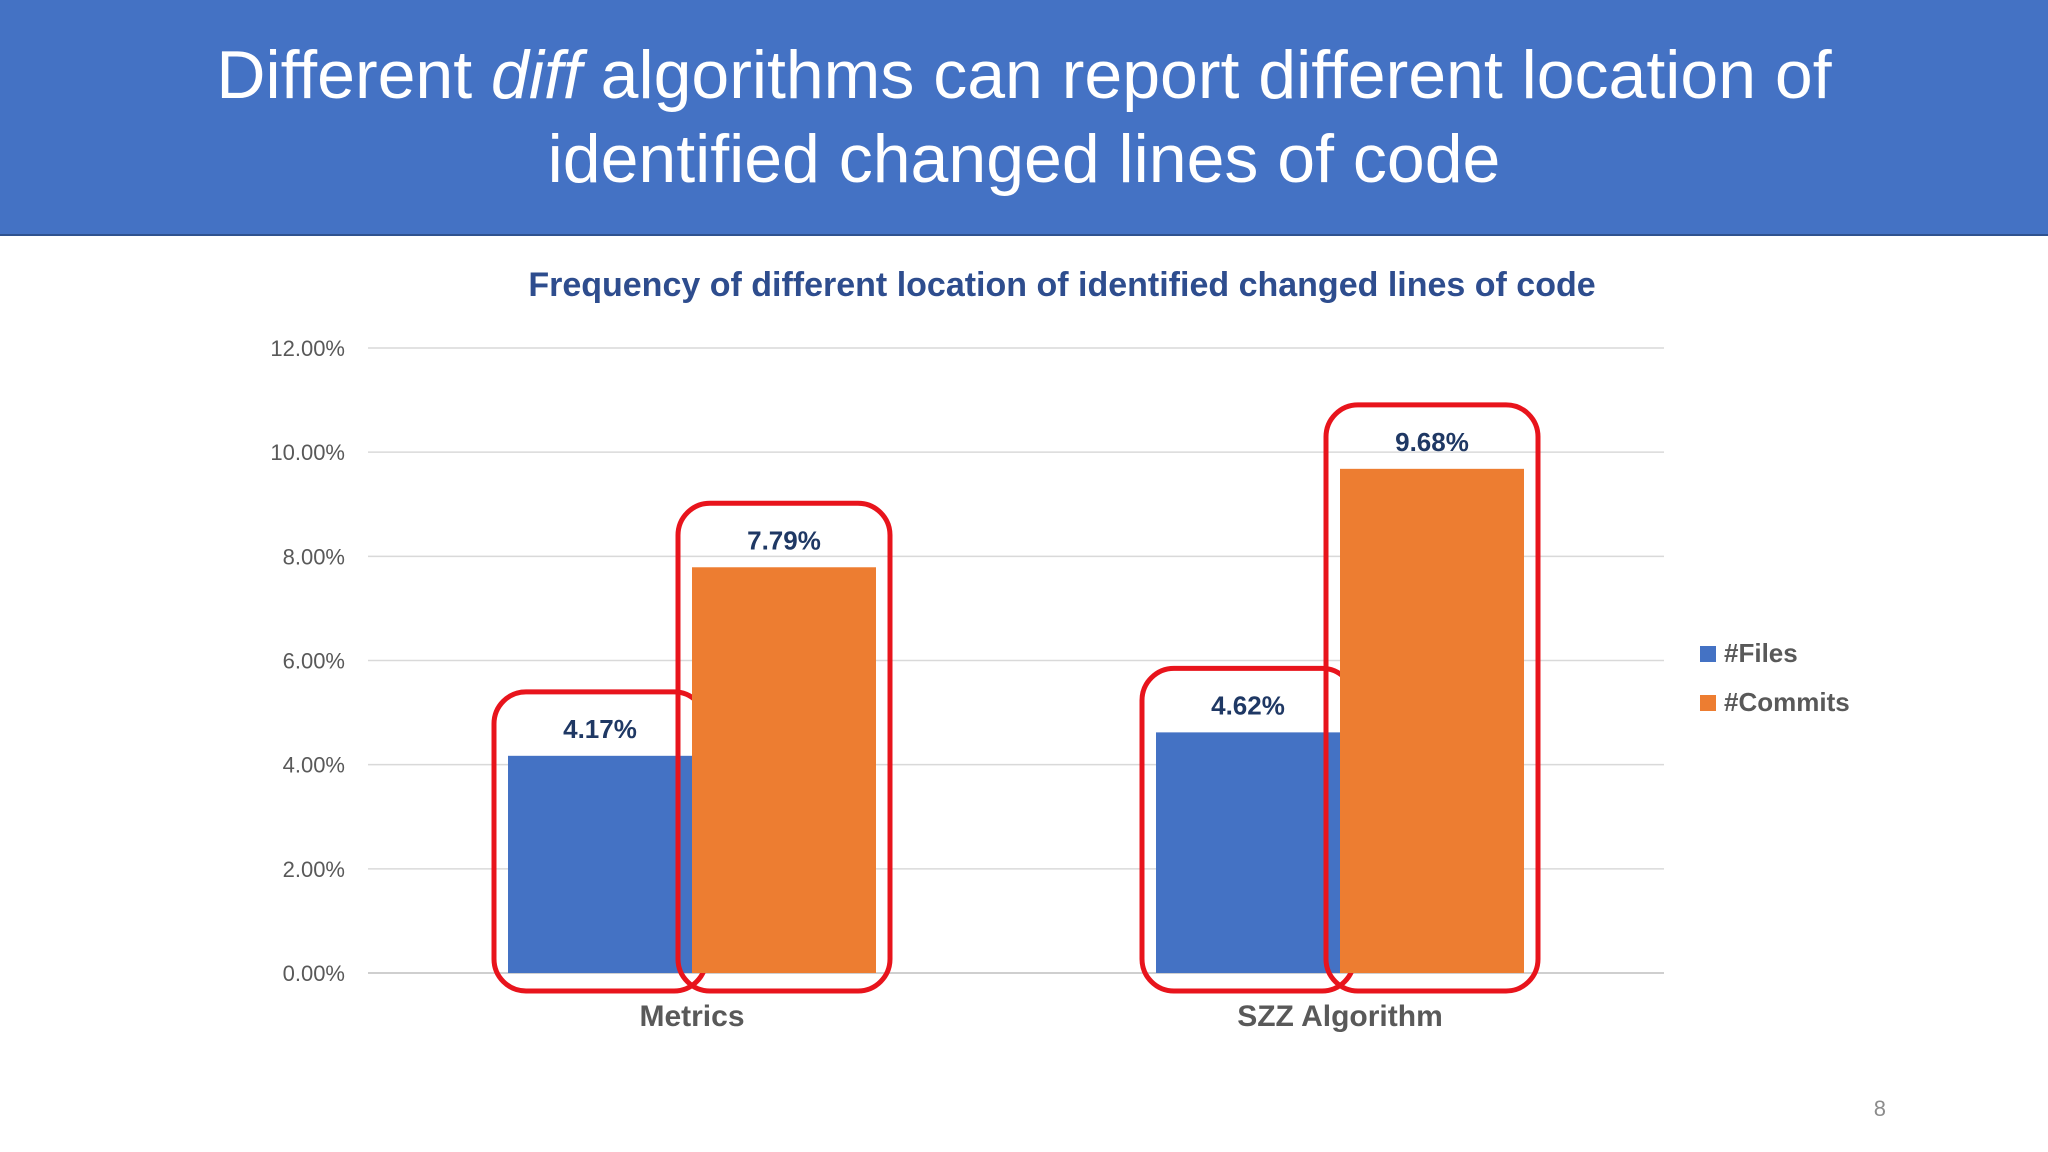 This screenshot has height=1152, width=2048. Describe the element at coordinates (314, 869) in the screenshot. I see `y-tick-label: 2.00%` at that location.